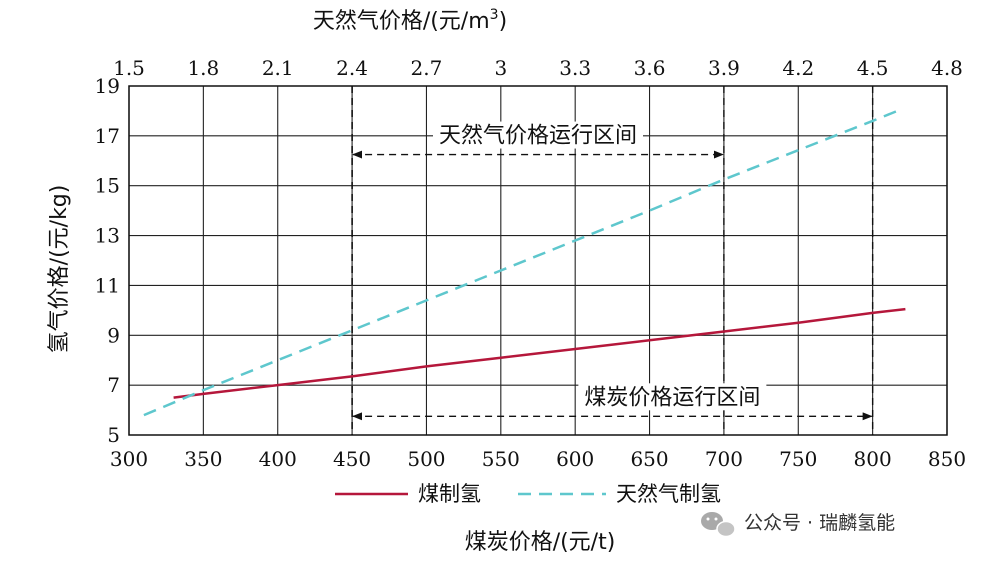  I want to click on x-top-tick-label: 1.5, so click(129, 68).